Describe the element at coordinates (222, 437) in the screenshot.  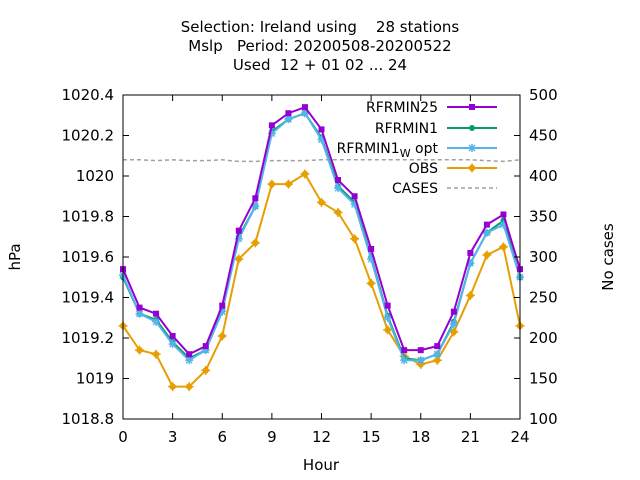
I see `x-tick-label: 6` at that location.